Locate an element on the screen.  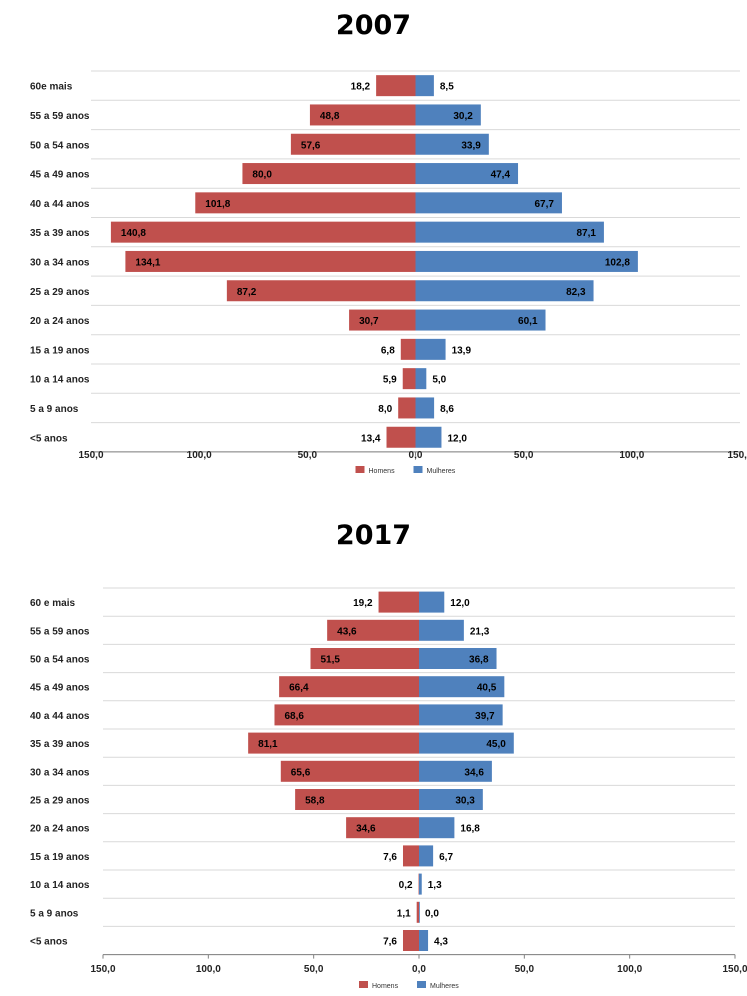
data-label-homens: 8,0 is located at coordinates (385, 409).